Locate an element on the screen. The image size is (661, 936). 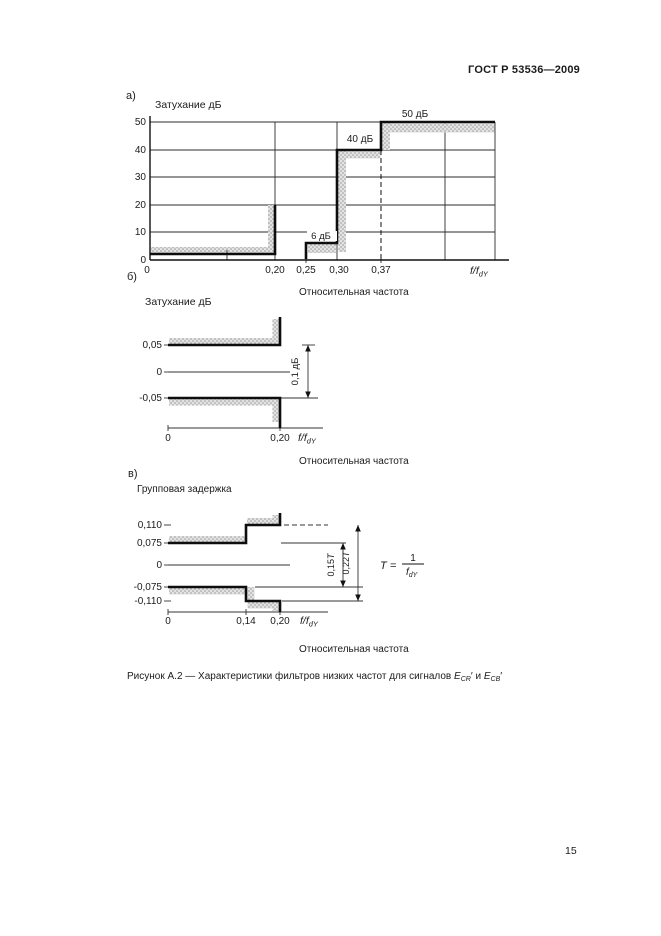
chart-b-mask-line is located at coordinates (225, 372).